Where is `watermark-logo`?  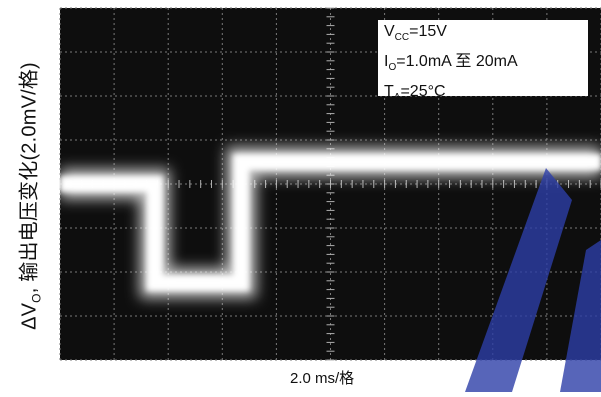 watermark-logo is located at coordinates (533, 280).